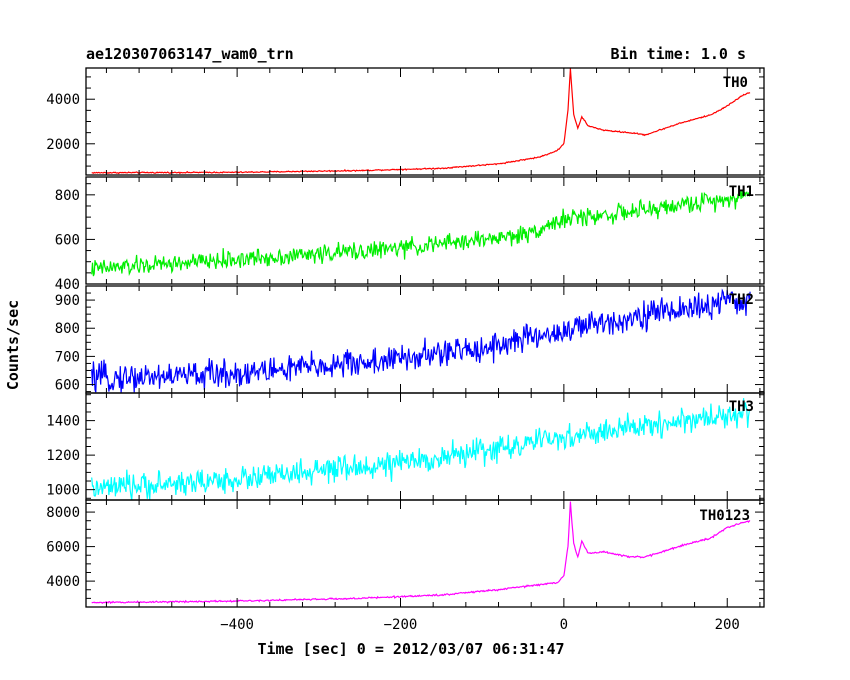 The width and height of the screenshot is (850, 680). Describe the element at coordinates (421, 449) in the screenshot. I see `series-line-th3` at that location.